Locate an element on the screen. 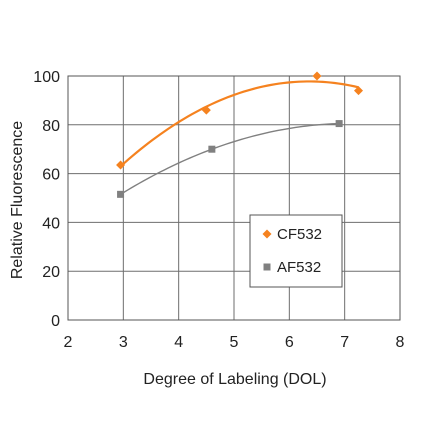  legend-marker-cf532 is located at coordinates (267, 234).